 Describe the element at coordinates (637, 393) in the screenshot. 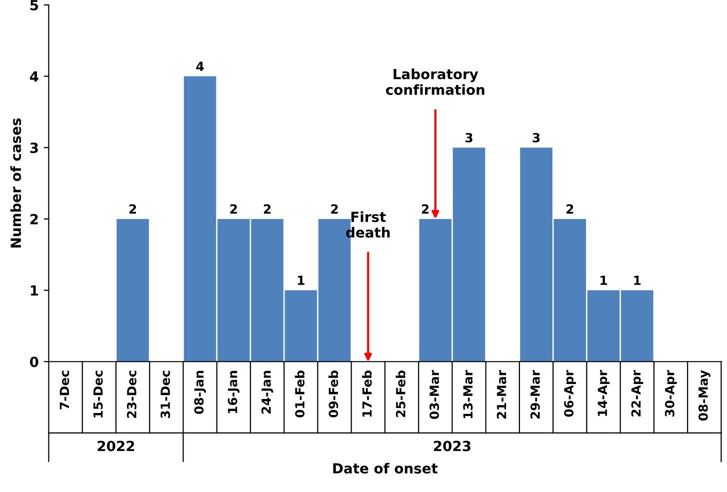

I see `x-tick-label: 22-Apr` at that location.